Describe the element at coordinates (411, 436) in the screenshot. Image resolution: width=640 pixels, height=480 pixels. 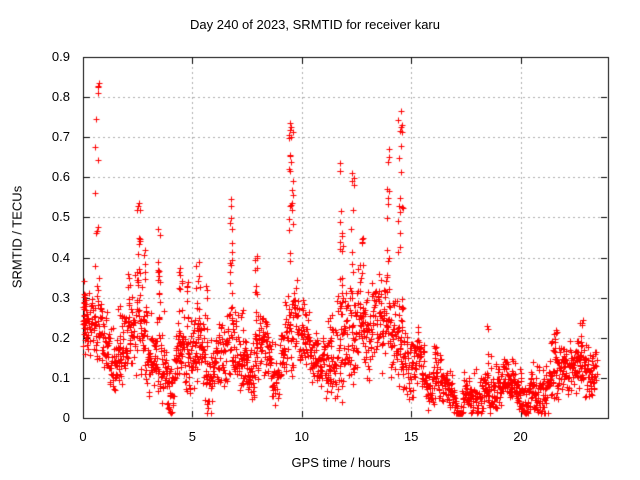
I see `x-tick-label: 15` at that location.